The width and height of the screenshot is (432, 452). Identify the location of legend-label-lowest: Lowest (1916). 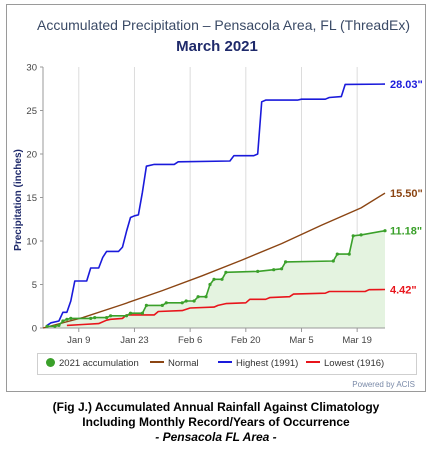
(354, 363).